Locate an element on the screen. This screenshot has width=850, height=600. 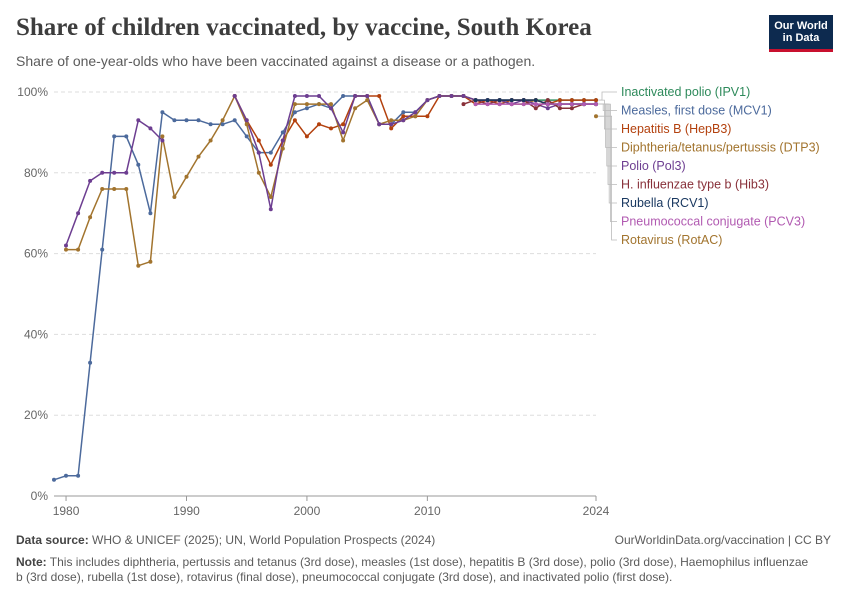
legend-label: H. influenzae type b (Hib3) is located at coordinates (695, 185).